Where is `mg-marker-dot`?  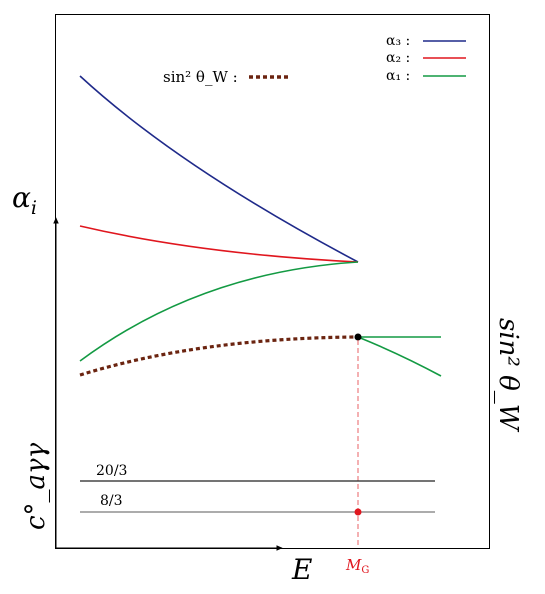 mg-marker-dot is located at coordinates (358, 512).